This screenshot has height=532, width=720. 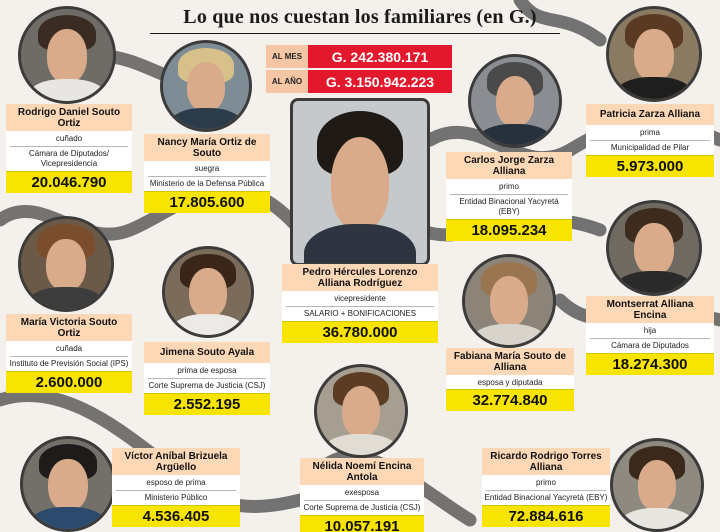 What do you see at coordinates (650, 114) in the screenshot?
I see `patricia-name: Patricia Zarza Alliana` at bounding box center [650, 114].